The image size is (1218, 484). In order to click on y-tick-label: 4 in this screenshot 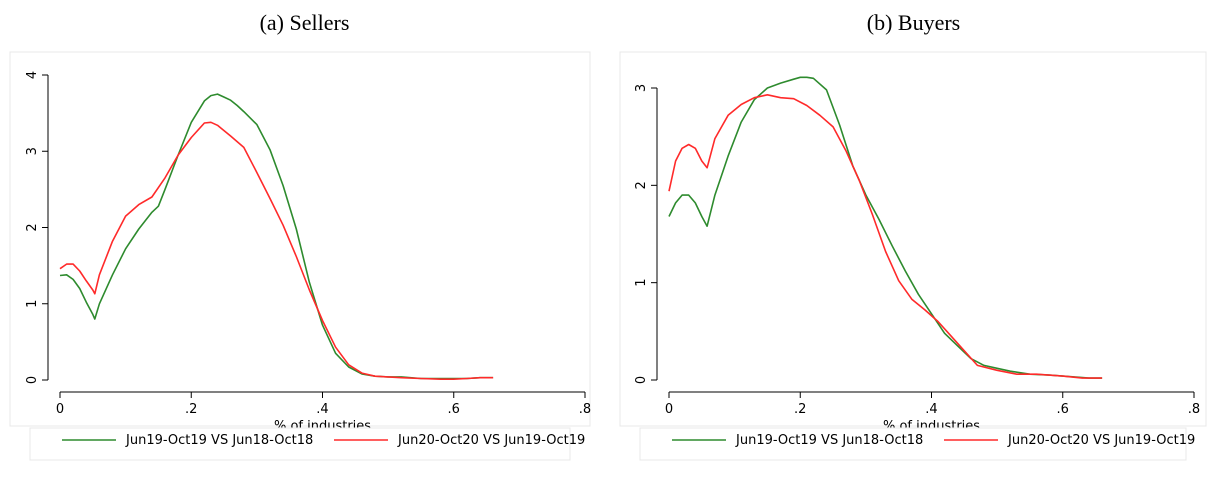, I will do `click(32, 75)`.